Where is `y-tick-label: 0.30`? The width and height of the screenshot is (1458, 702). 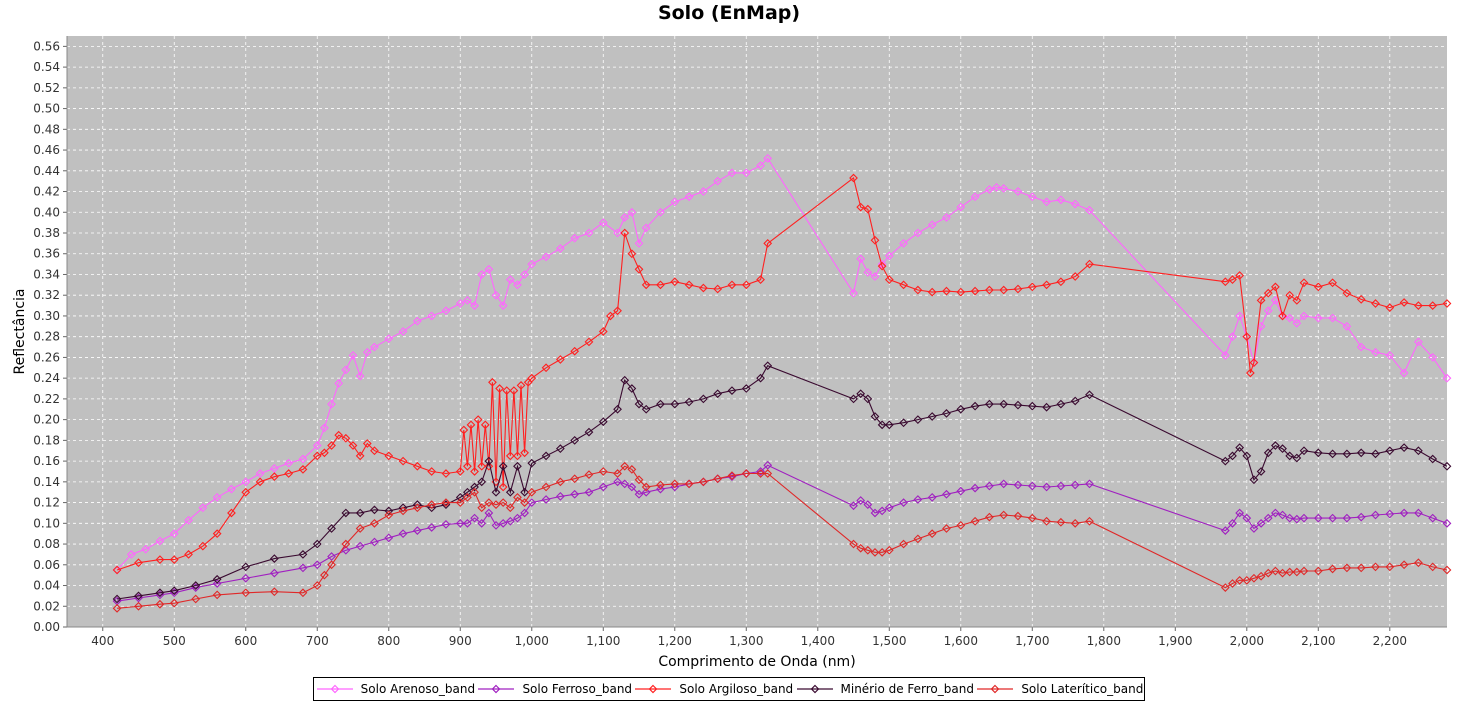
y-tick-label: 0.30 is located at coordinates (46, 316).